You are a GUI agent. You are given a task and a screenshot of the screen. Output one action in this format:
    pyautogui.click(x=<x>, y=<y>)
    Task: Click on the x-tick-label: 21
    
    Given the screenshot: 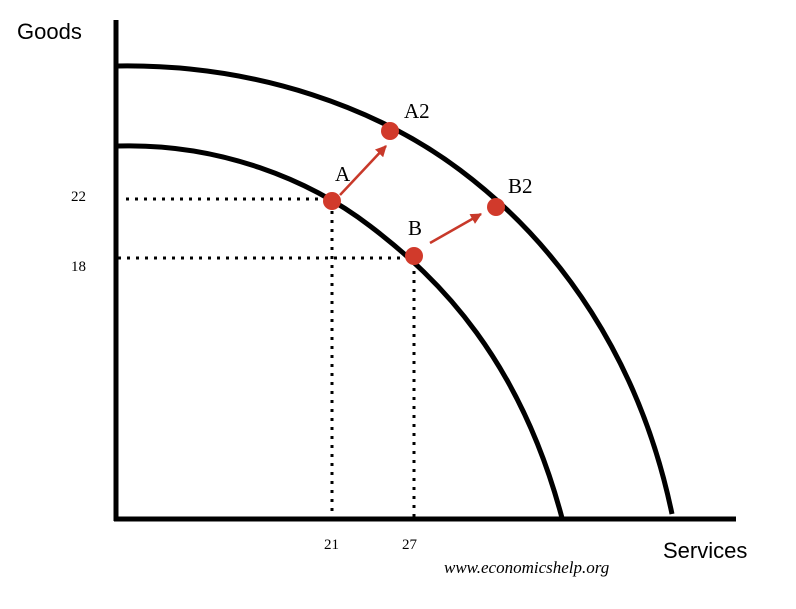 What is the action you would take?
    pyautogui.click(x=331, y=545)
    